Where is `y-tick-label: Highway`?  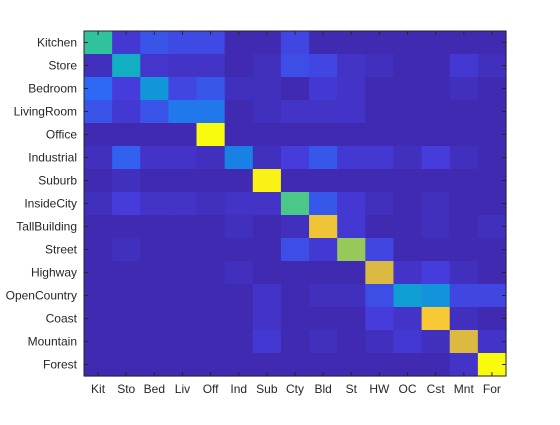
y-tick-label: Highway is located at coordinates (54, 273).